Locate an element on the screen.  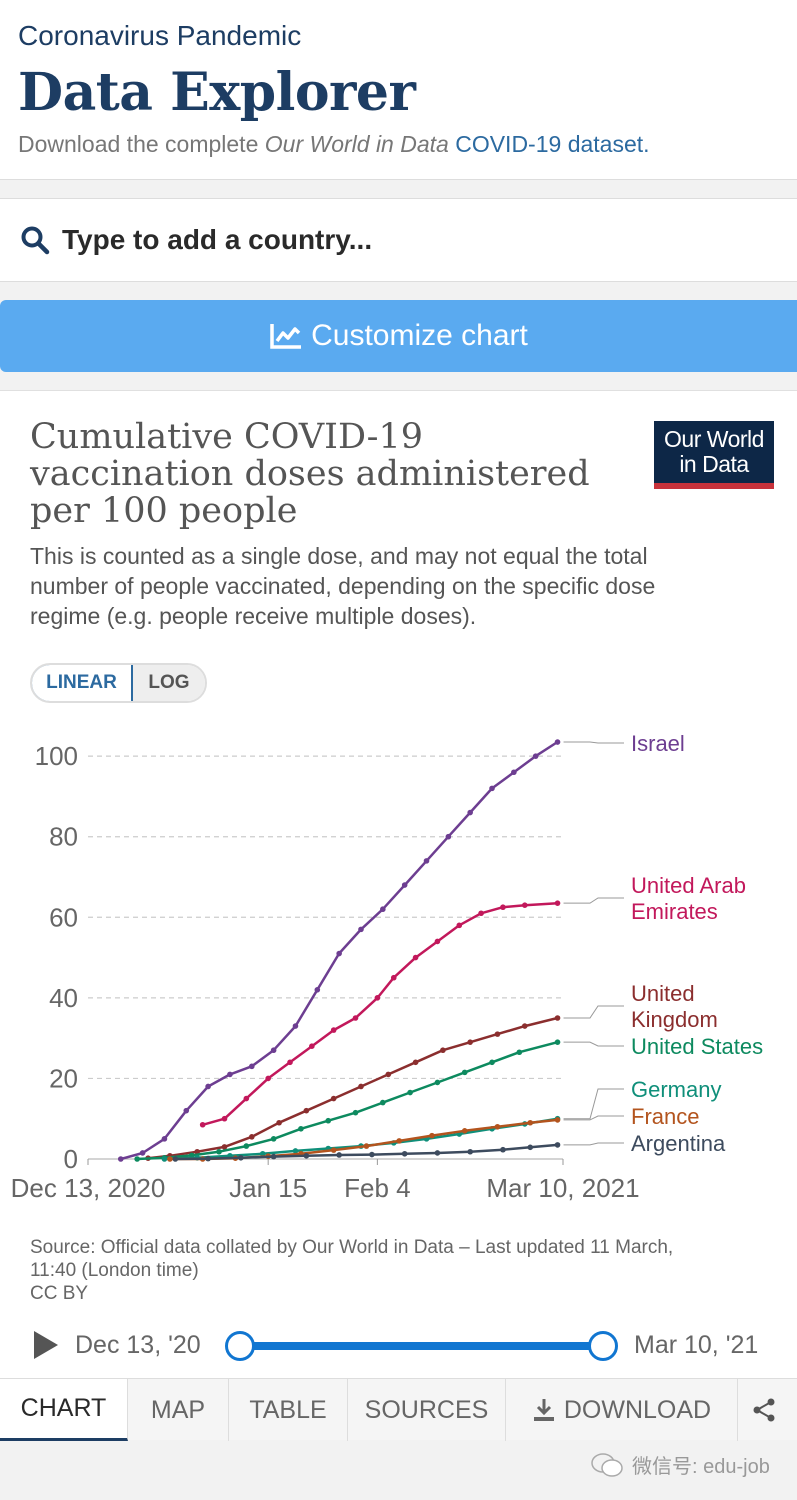
owid-logo-line1: Our World is located at coordinates (714, 439).